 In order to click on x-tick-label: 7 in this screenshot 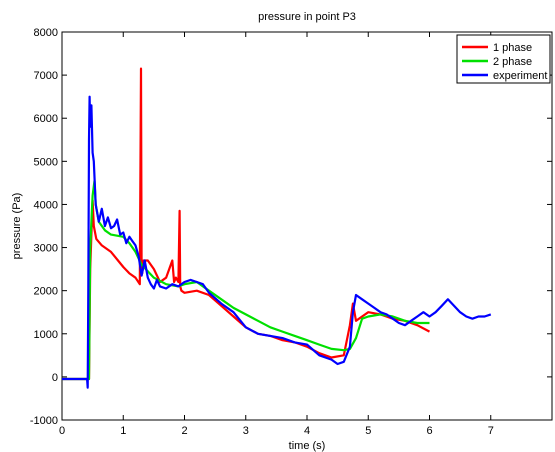, I will do `click(491, 431)`.